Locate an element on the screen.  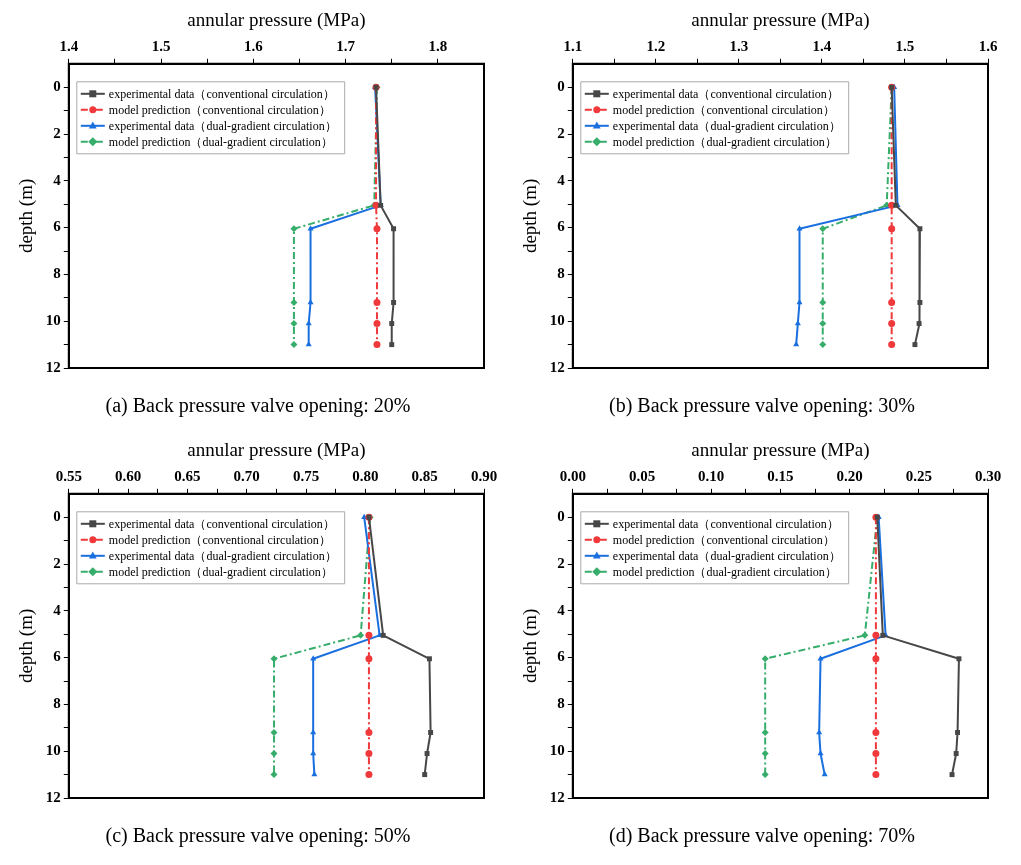
x-tick-label: 0.80 is located at coordinates (365, 475).